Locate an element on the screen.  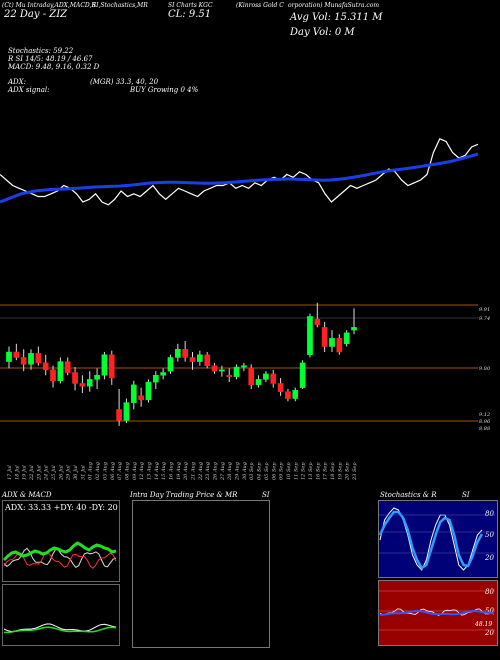
price-axis-label: 9.12 is located at coordinates (484, 415).